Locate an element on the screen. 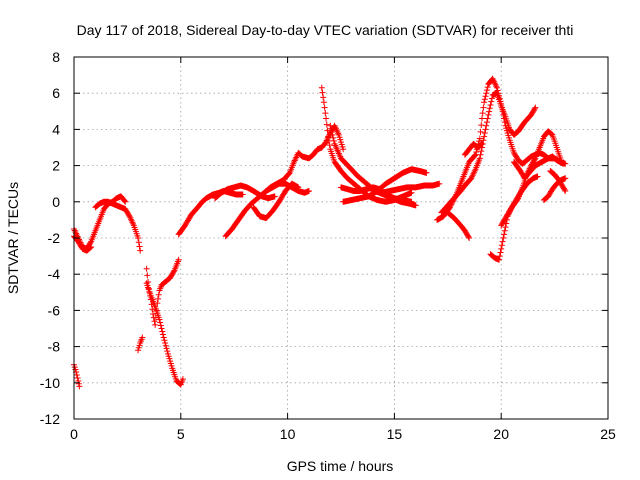 The image size is (640, 480). series-arc16 is located at coordinates (385, 185).